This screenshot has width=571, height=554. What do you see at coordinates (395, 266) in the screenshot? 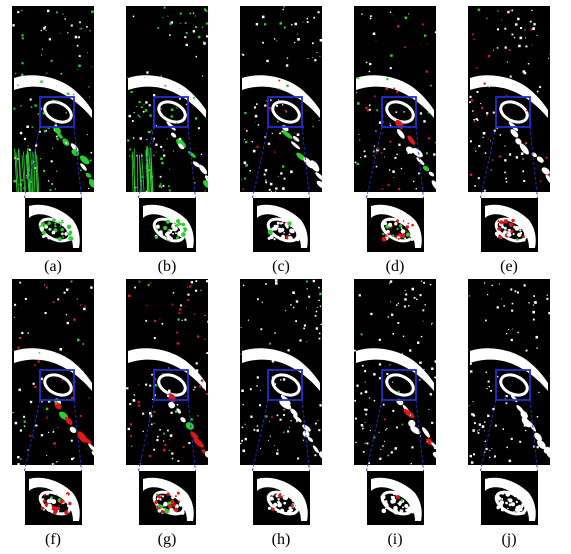
I see `panel-label-d: (d)` at bounding box center [395, 266].